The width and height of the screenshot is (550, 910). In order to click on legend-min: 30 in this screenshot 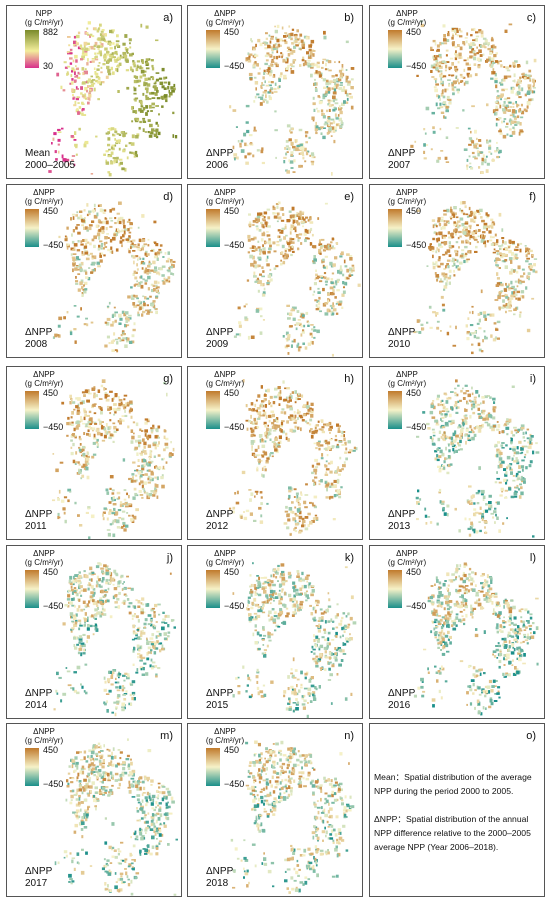, I will do `click(48, 66)`.